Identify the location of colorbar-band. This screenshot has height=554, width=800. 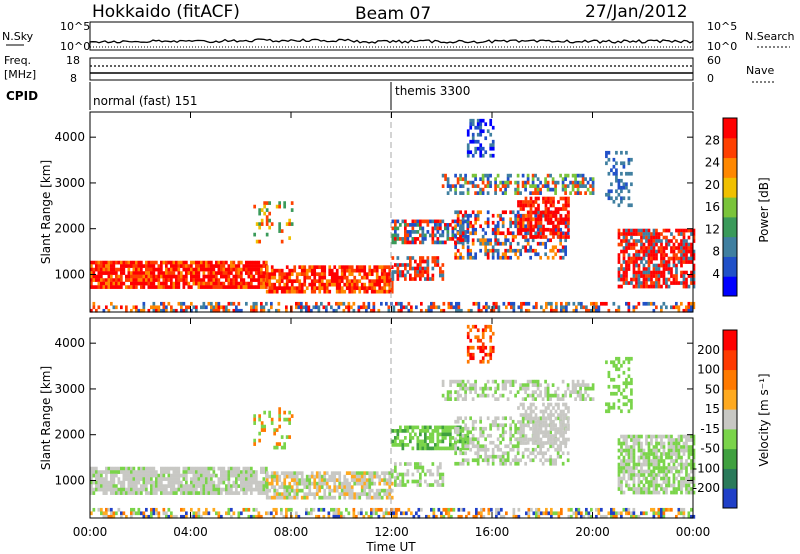
(730, 207).